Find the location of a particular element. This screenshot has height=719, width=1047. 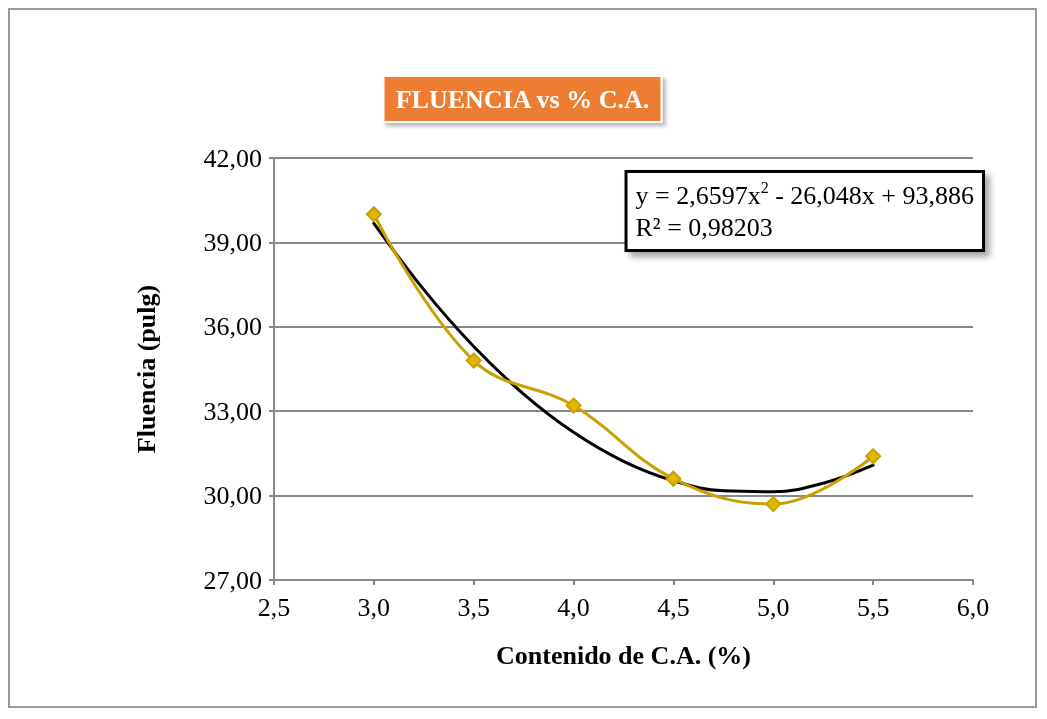

annotation: R² = 0,98203 is located at coordinates (704, 227).